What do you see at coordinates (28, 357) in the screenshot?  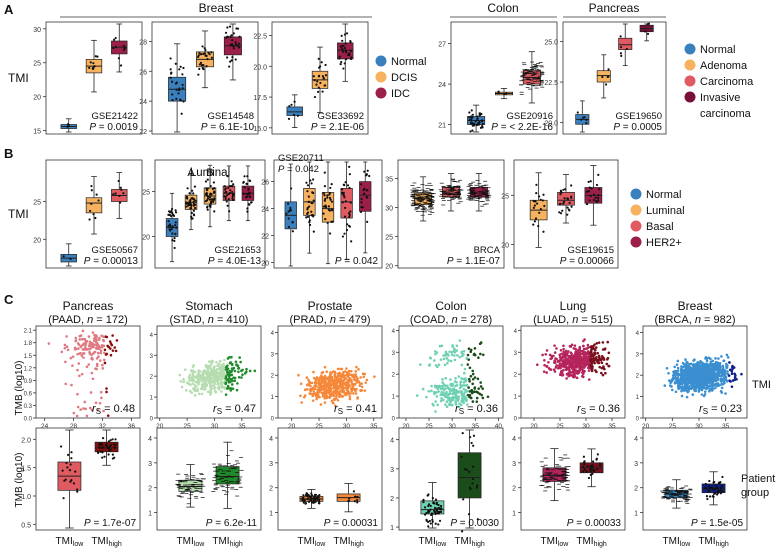 I see `y-tick-label: 1.5` at bounding box center [28, 357].